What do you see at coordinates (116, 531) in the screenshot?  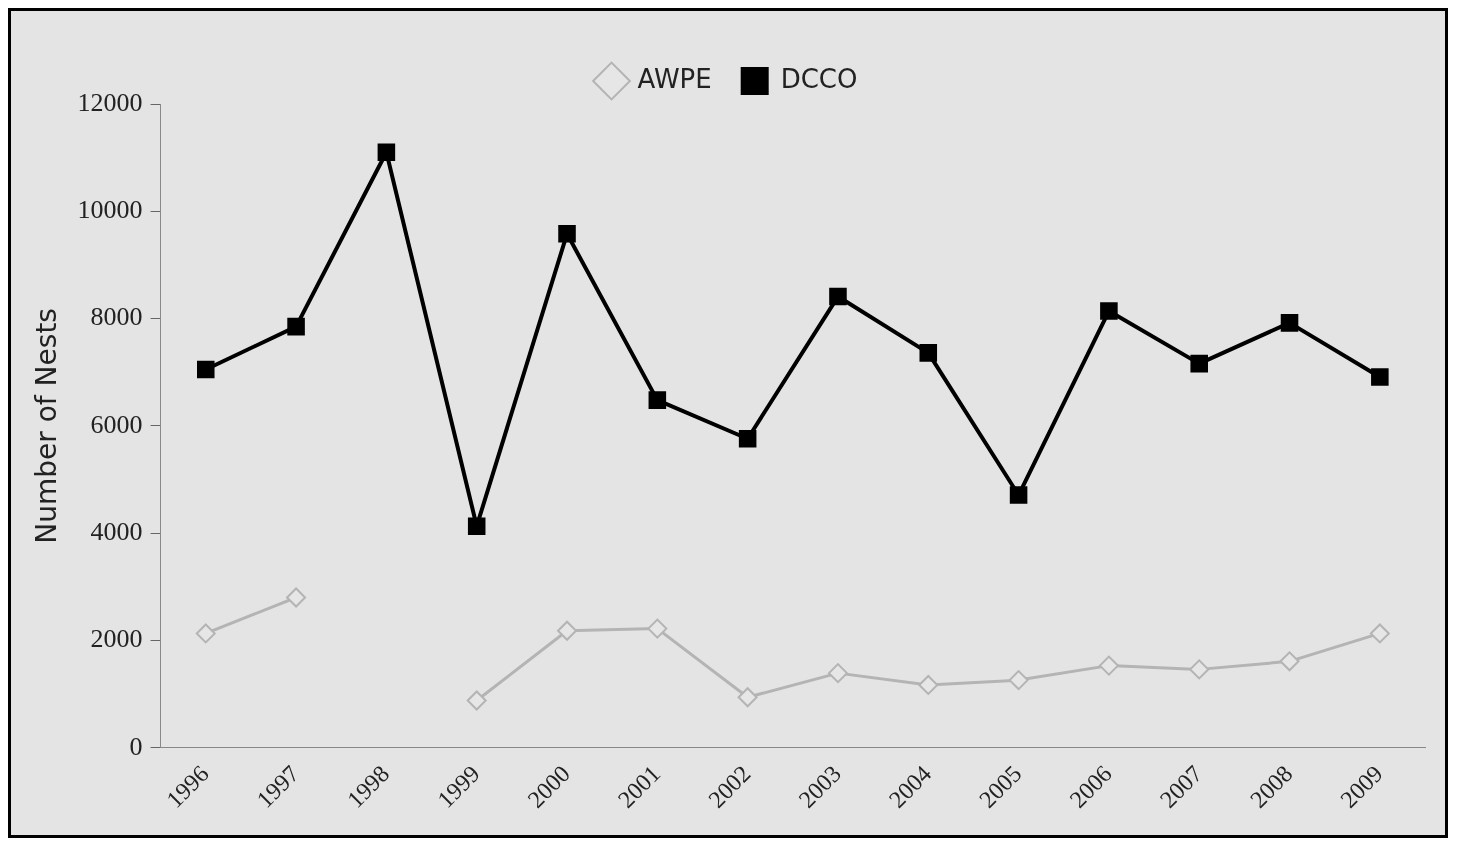 I see `y-tick-label: 4000` at bounding box center [116, 531].